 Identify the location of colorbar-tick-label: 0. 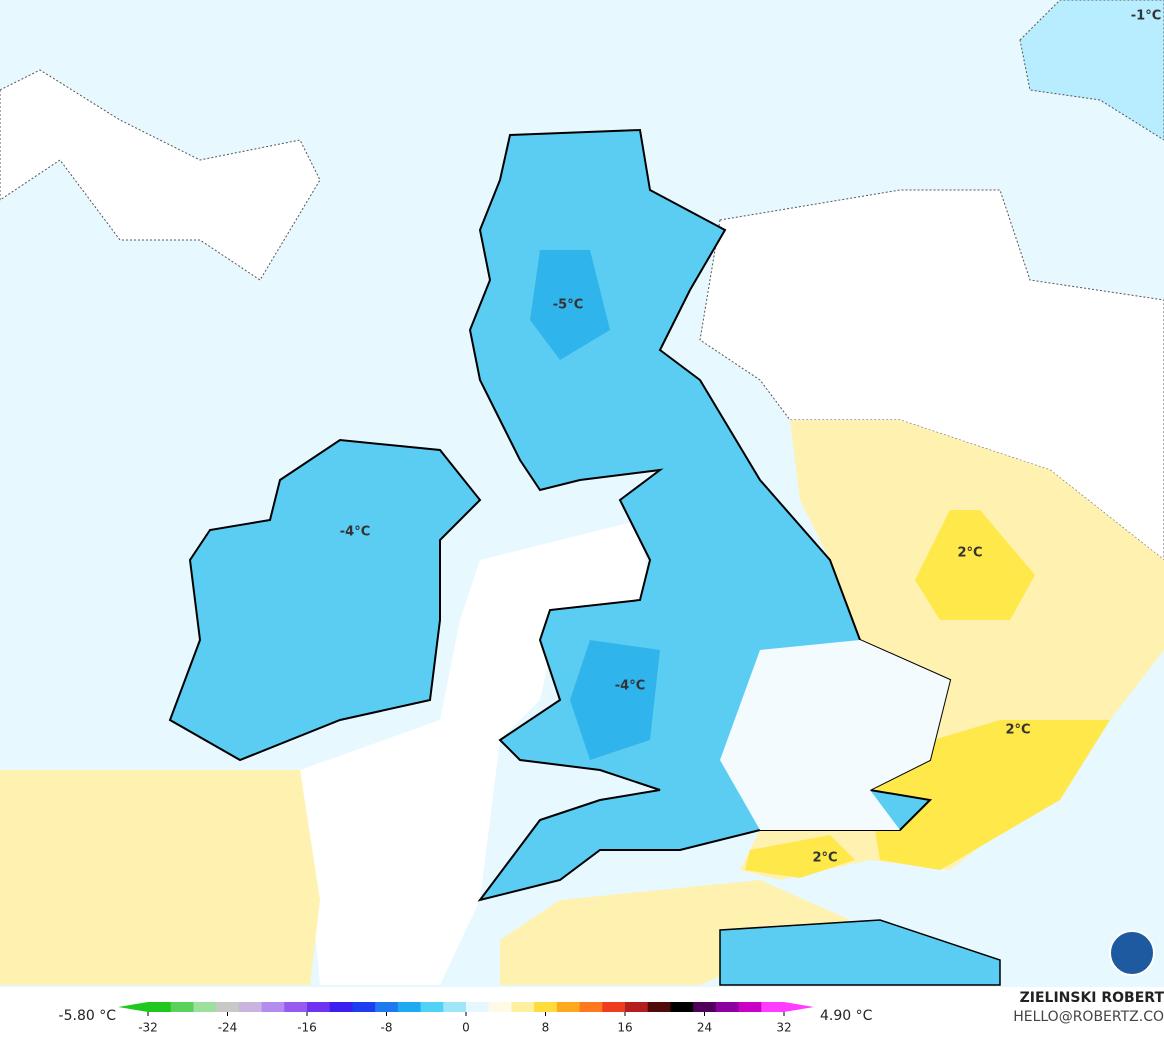
(466, 1028).